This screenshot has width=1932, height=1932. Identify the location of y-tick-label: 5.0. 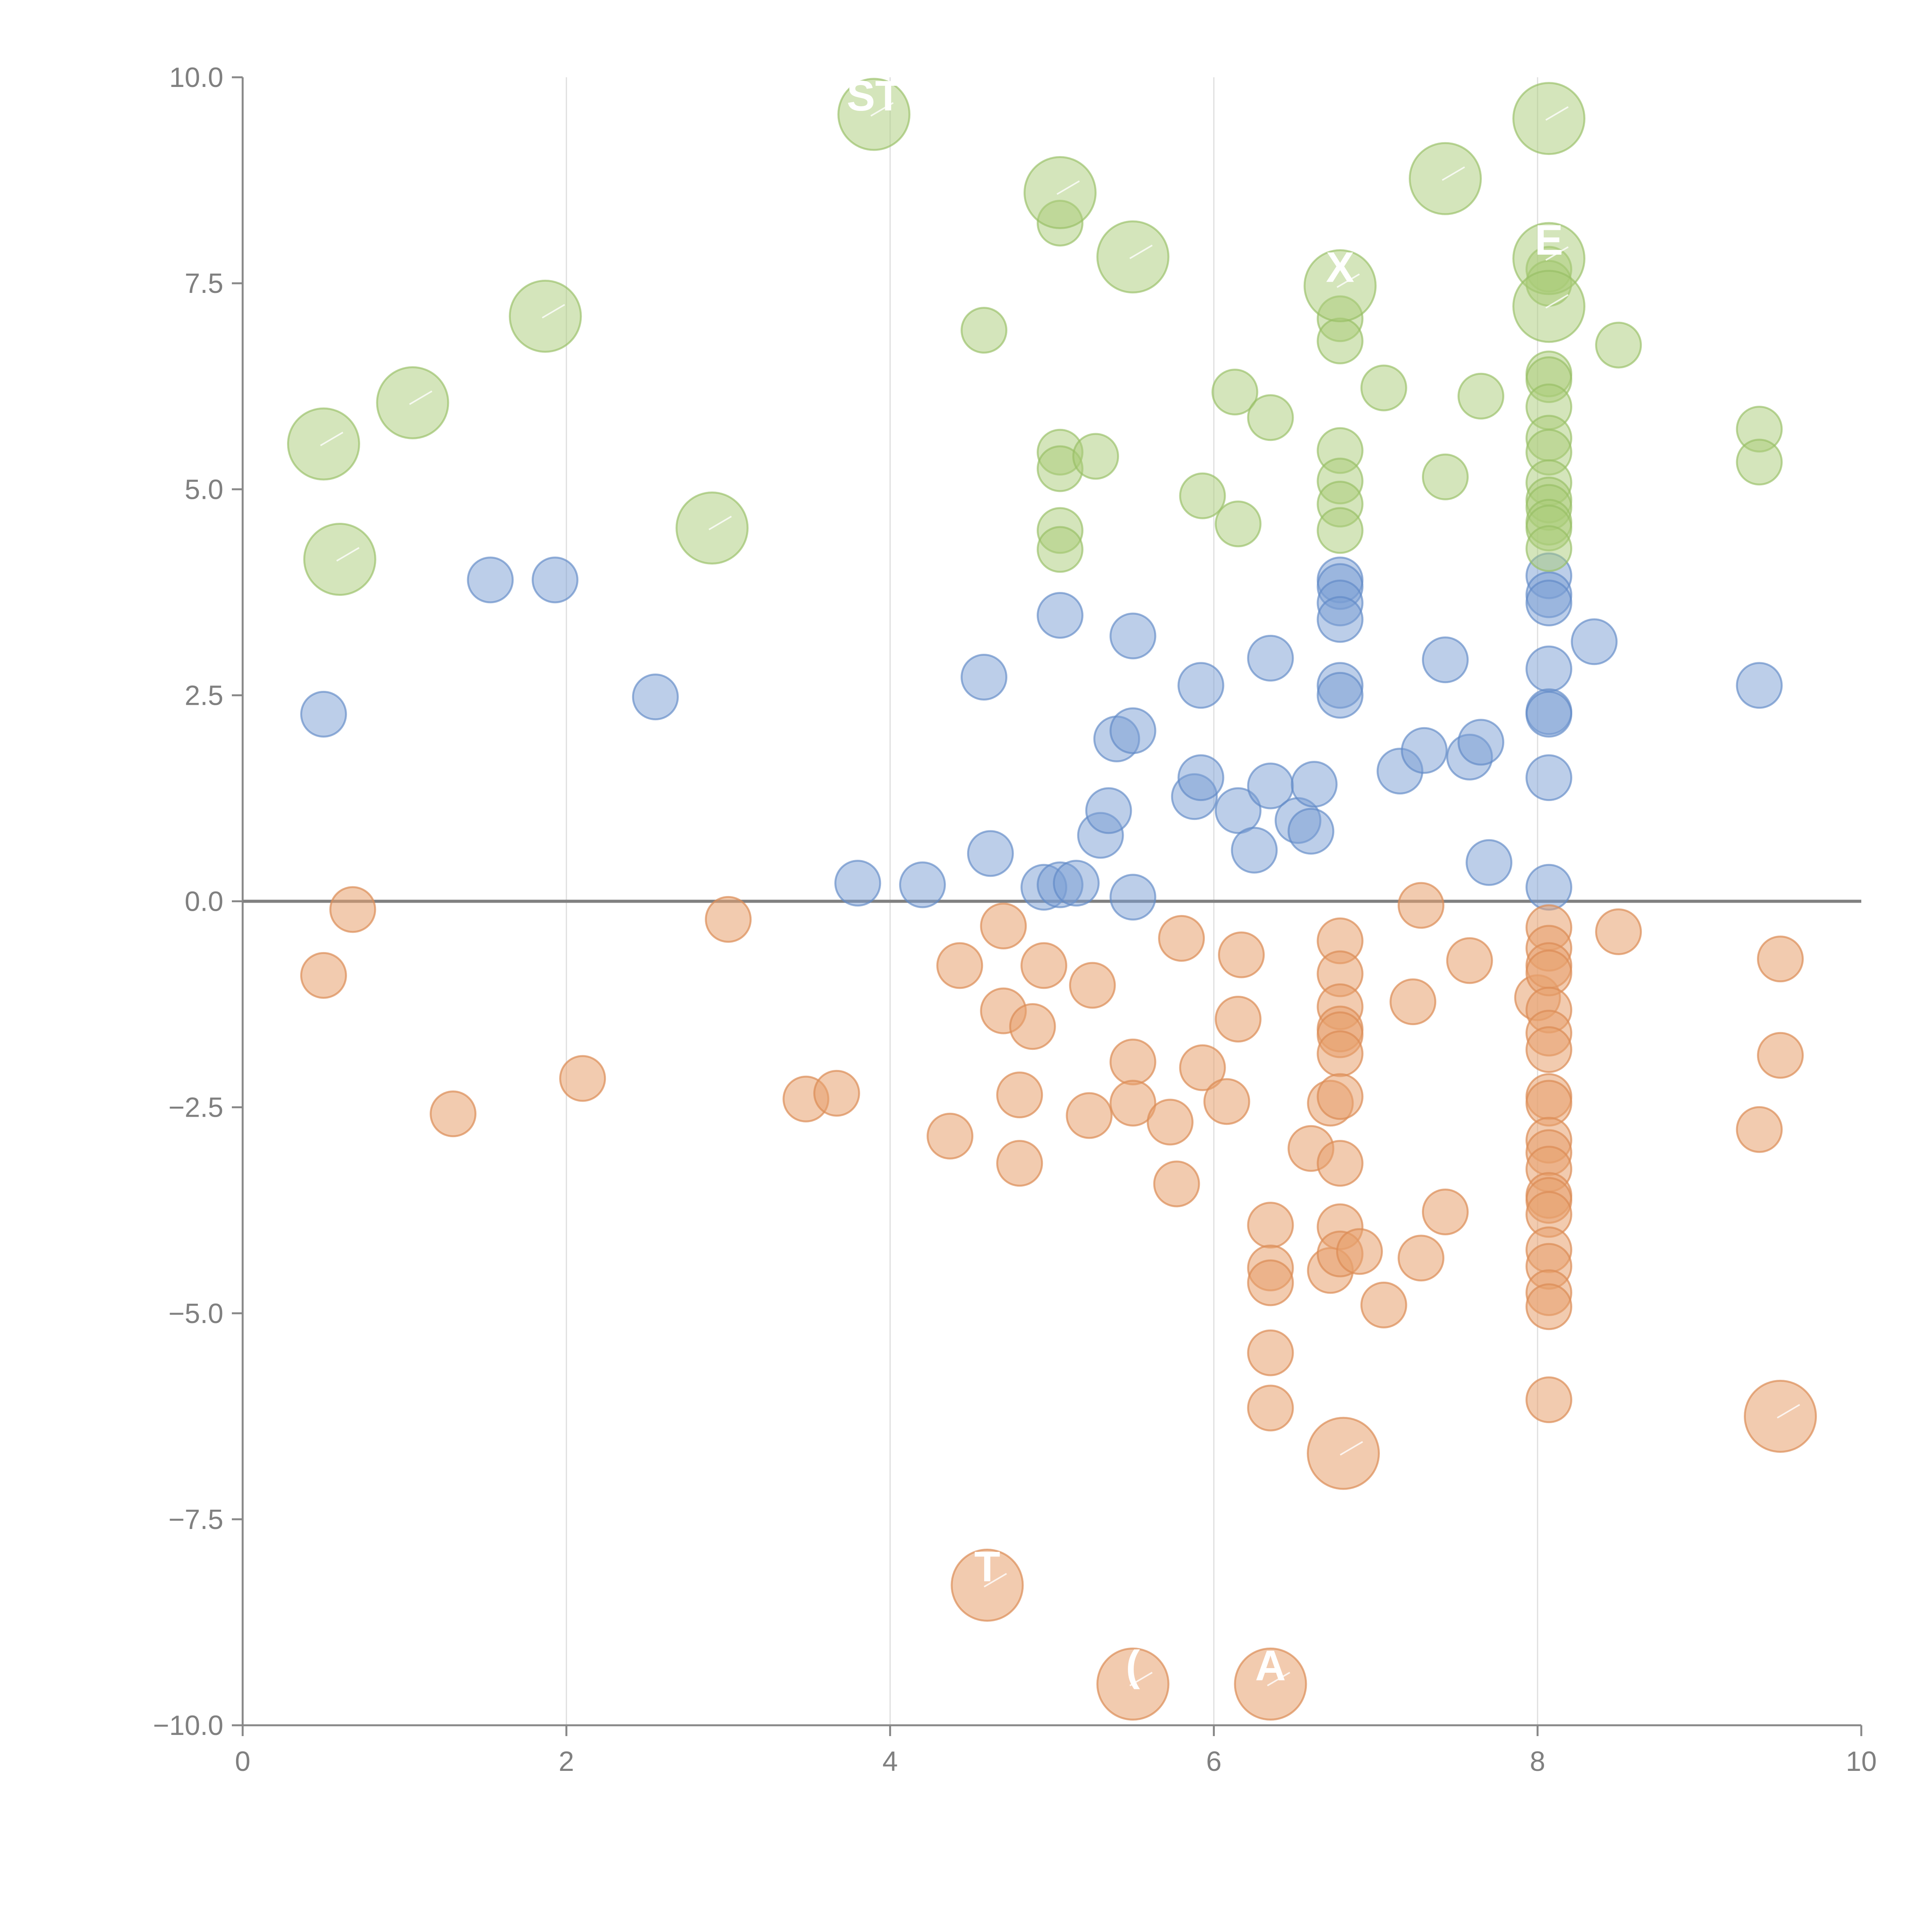
(204, 489).